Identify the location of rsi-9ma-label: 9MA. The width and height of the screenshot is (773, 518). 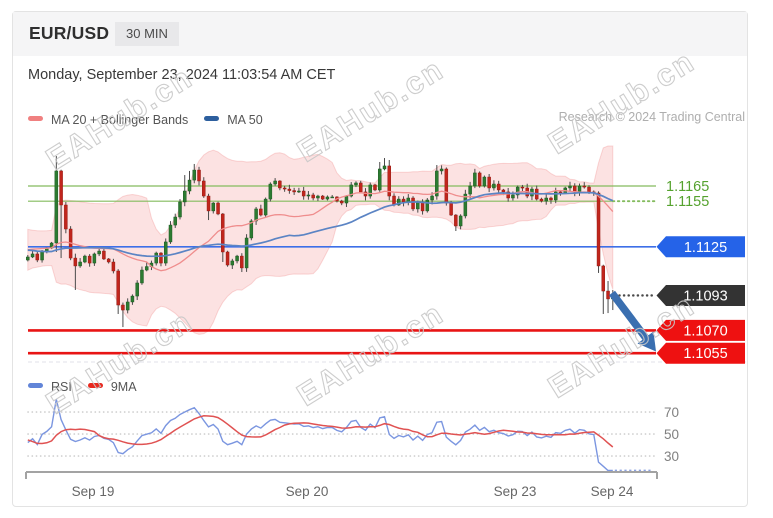
(123, 386).